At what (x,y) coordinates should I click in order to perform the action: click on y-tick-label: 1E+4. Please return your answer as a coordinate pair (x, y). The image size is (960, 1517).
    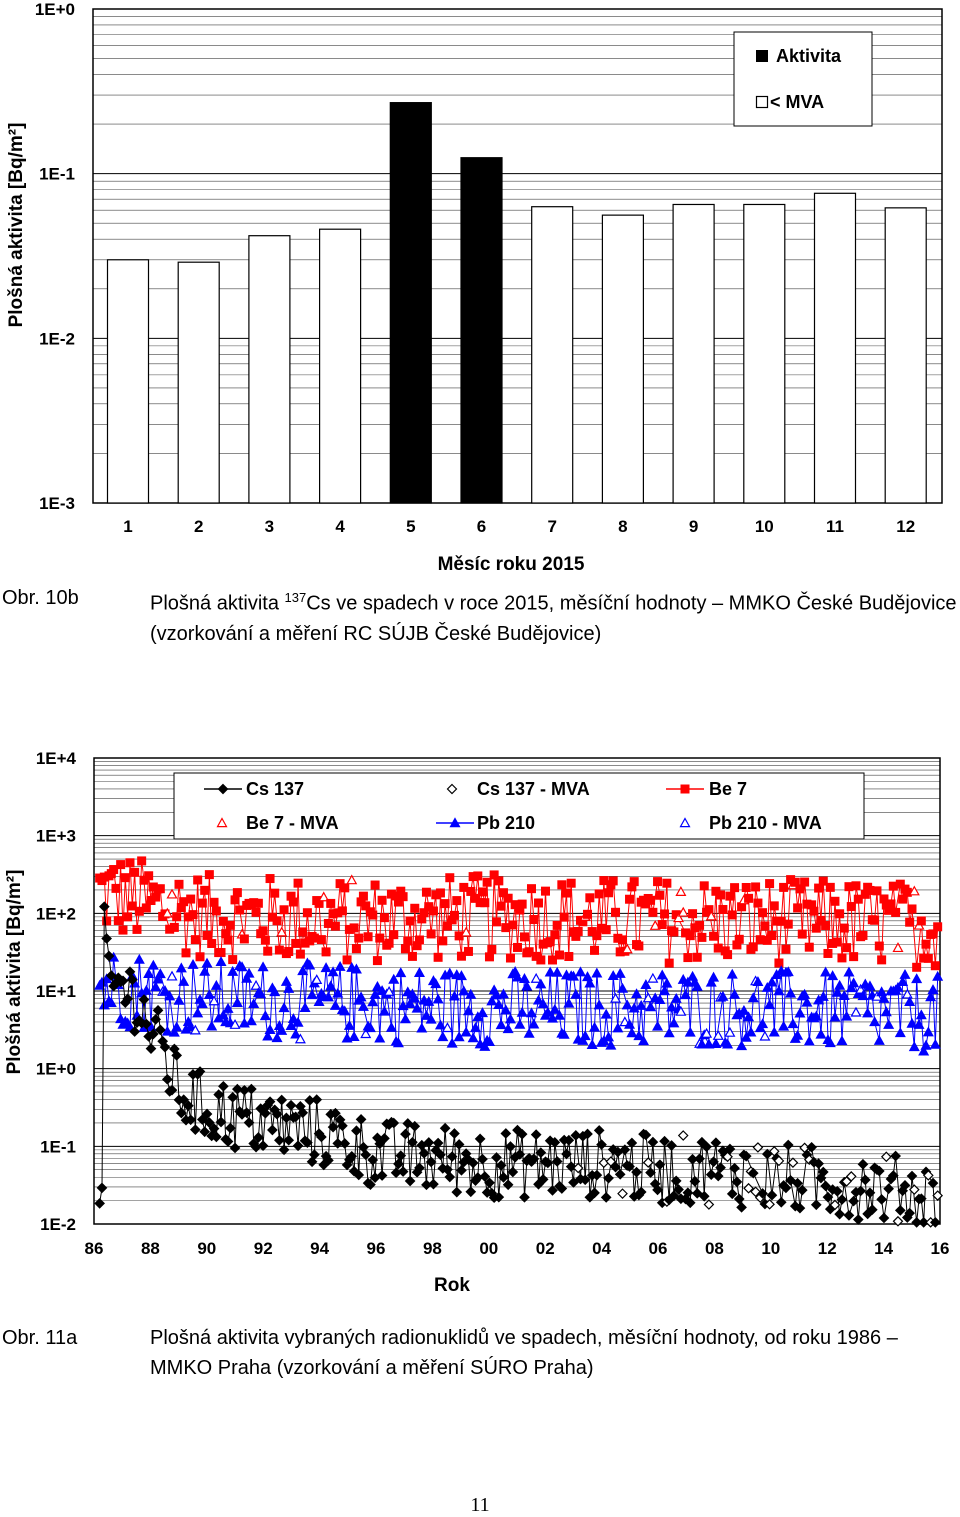
    Looking at the image, I should click on (56, 758).